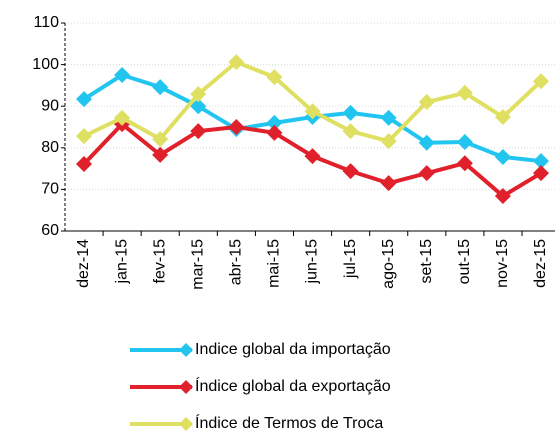  Describe the element at coordinates (45, 64) in the screenshot. I see `y-tick-label: 100` at that location.